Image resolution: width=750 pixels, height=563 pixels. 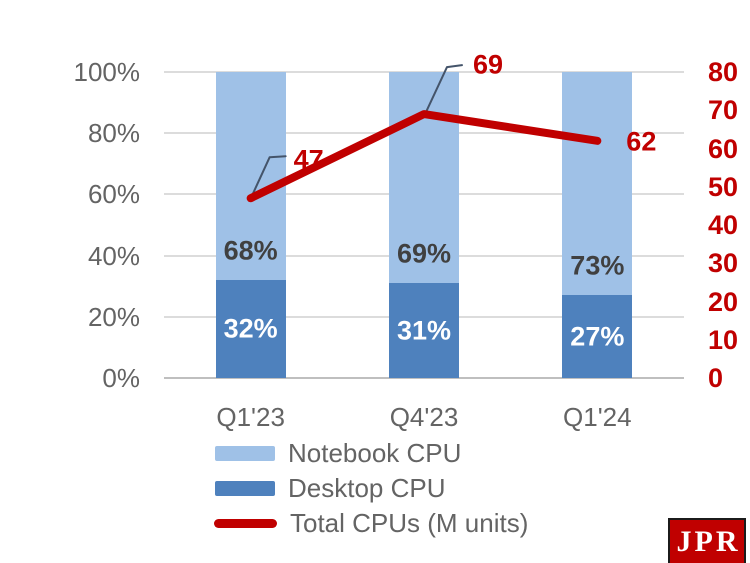 What do you see at coordinates (641, 141) in the screenshot?
I see `total-cpus-data-label: 62` at bounding box center [641, 141].